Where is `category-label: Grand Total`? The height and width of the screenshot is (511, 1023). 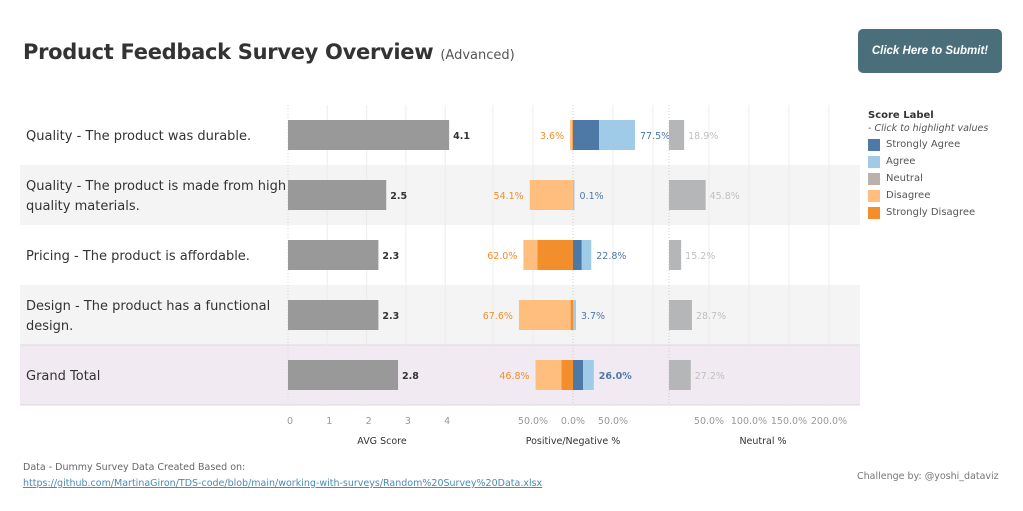
category-label: Grand Total is located at coordinates (63, 376).